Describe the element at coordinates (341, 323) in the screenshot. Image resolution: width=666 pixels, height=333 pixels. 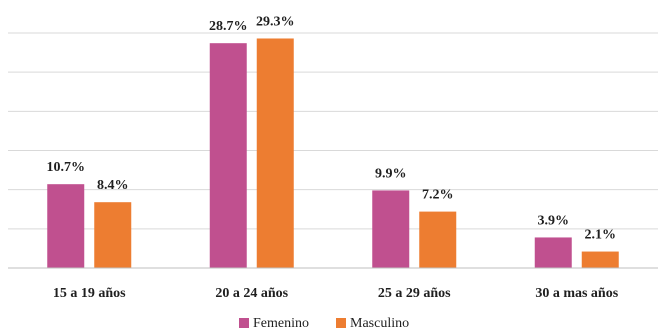
I see `legend-swatch-masculino` at that location.